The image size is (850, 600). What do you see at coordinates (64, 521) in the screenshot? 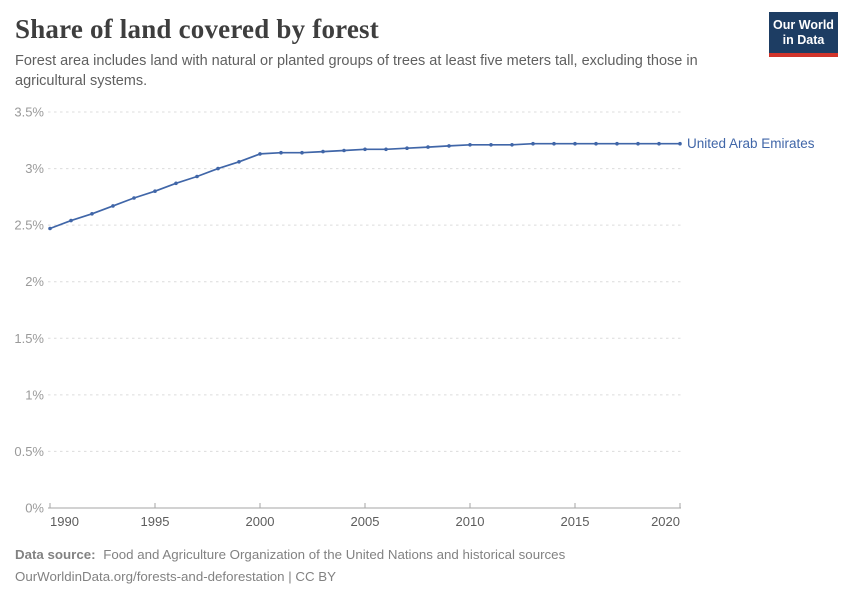
I see `x-tick-label: 1990` at bounding box center [64, 521].